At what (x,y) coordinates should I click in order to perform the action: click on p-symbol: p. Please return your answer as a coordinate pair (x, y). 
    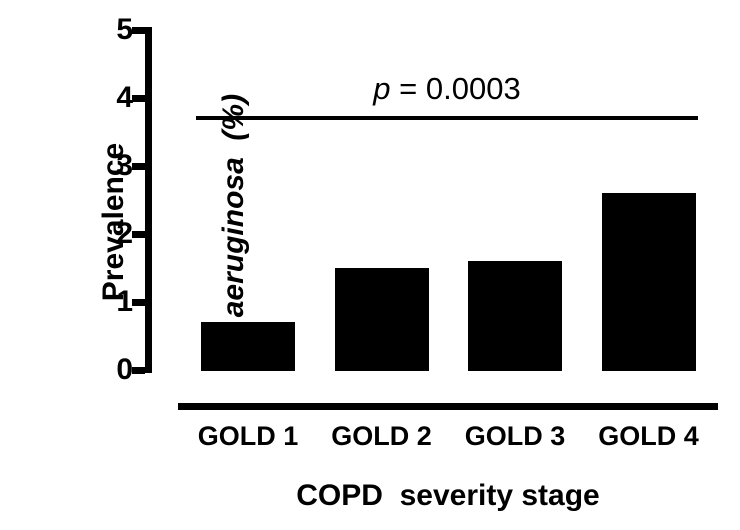
    Looking at the image, I should click on (382, 88).